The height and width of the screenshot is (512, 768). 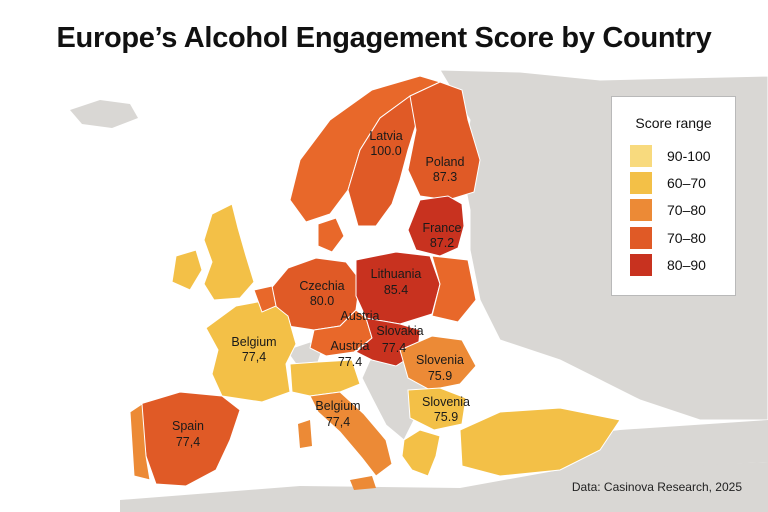 I want to click on source-note: Data: Casinova Research, 2025, so click(x=656, y=487).